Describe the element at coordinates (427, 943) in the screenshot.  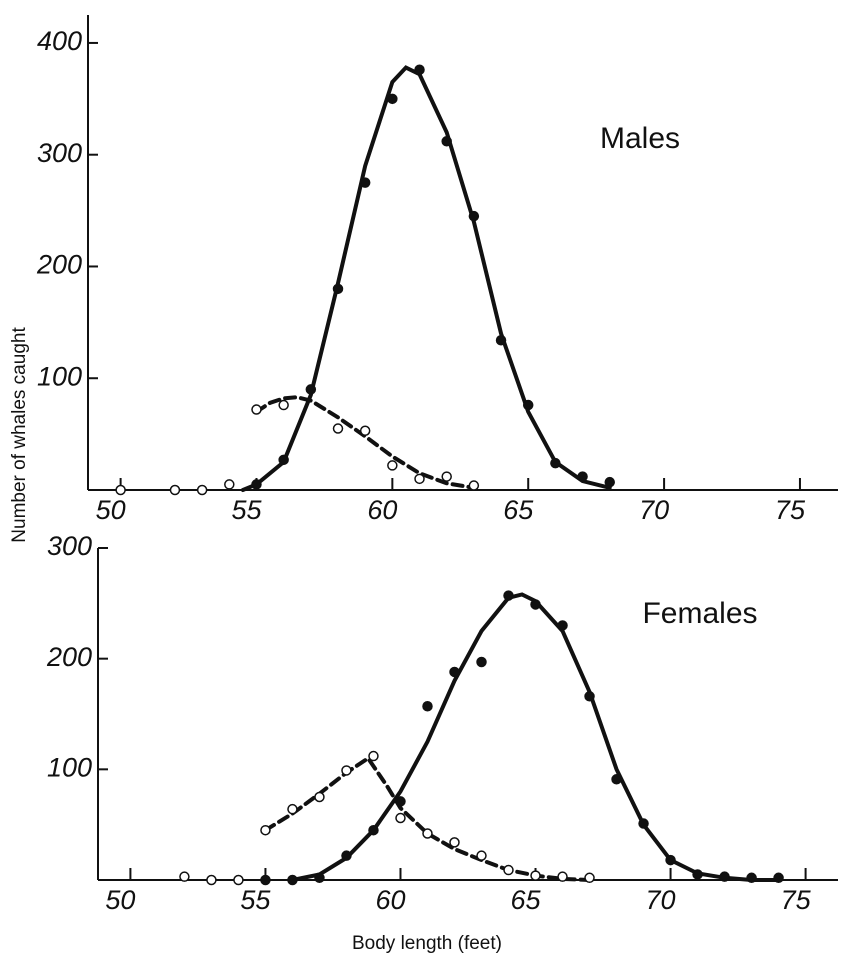
I see `x-axis-label: Body length (feet)` at that location.